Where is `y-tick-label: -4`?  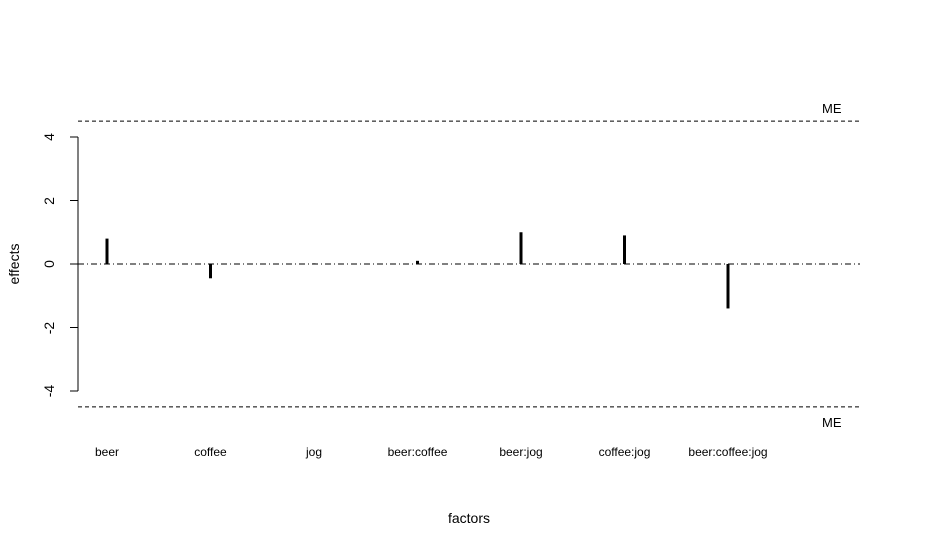
y-tick-label: -4 is located at coordinates (49, 391).